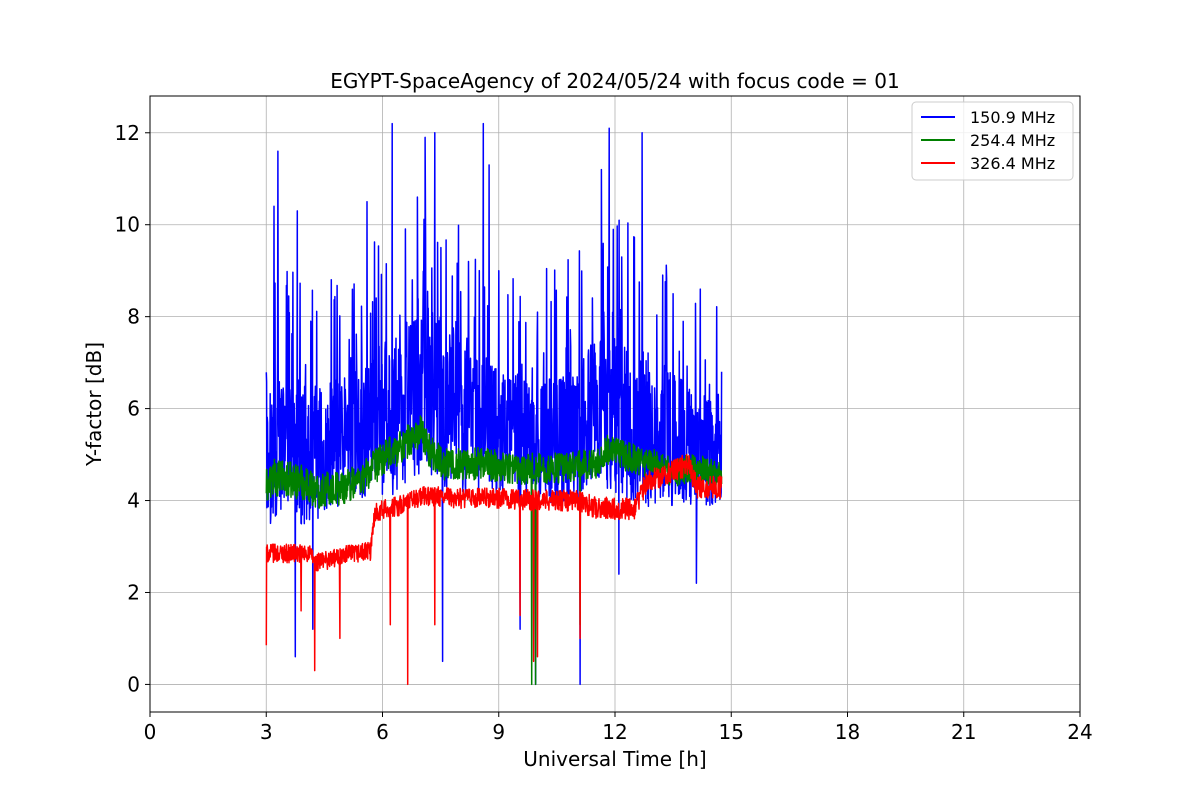  Describe the element at coordinates (150, 732) in the screenshot. I see `x-tick-label: 0` at that location.